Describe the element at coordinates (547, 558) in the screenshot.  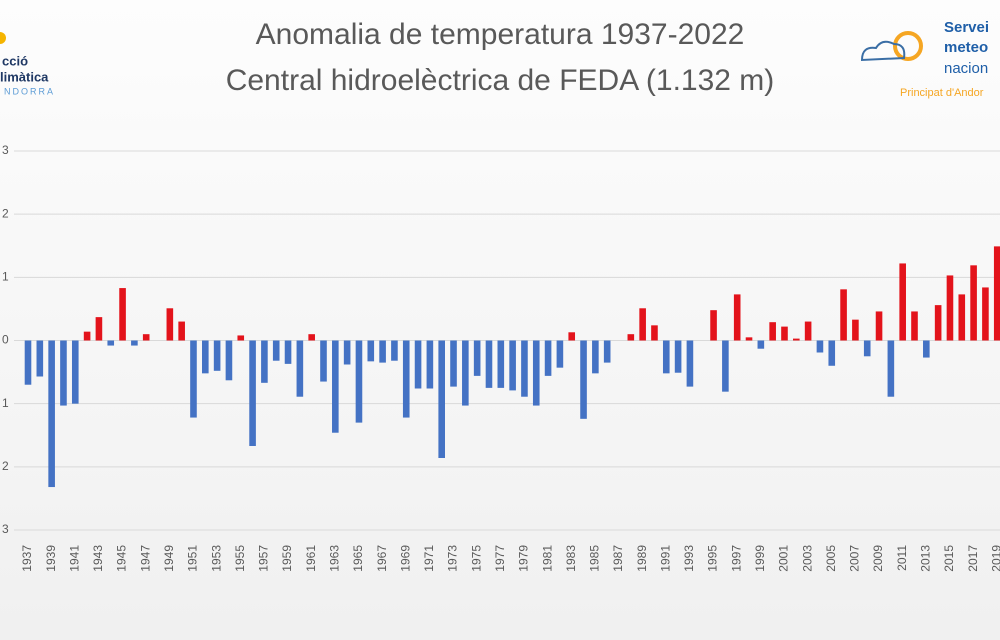
I see `x-tick-label: 1981` at that location.